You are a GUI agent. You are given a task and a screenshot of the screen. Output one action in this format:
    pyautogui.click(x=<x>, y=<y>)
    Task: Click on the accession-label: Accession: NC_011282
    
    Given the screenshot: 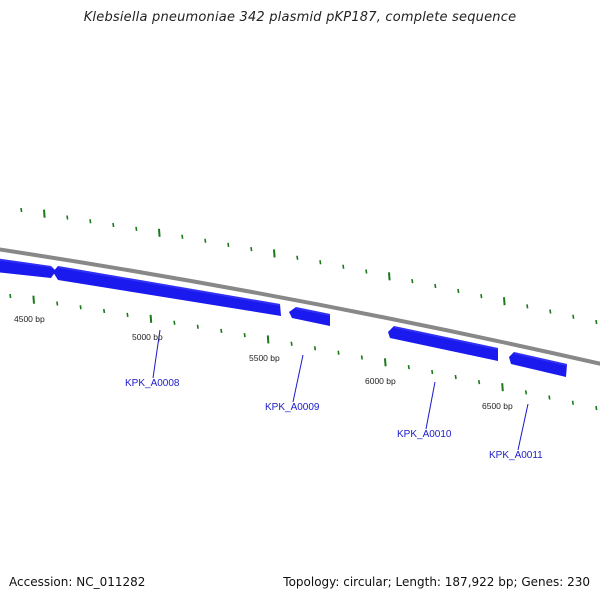 What is the action you would take?
    pyautogui.click(x=77, y=582)
    